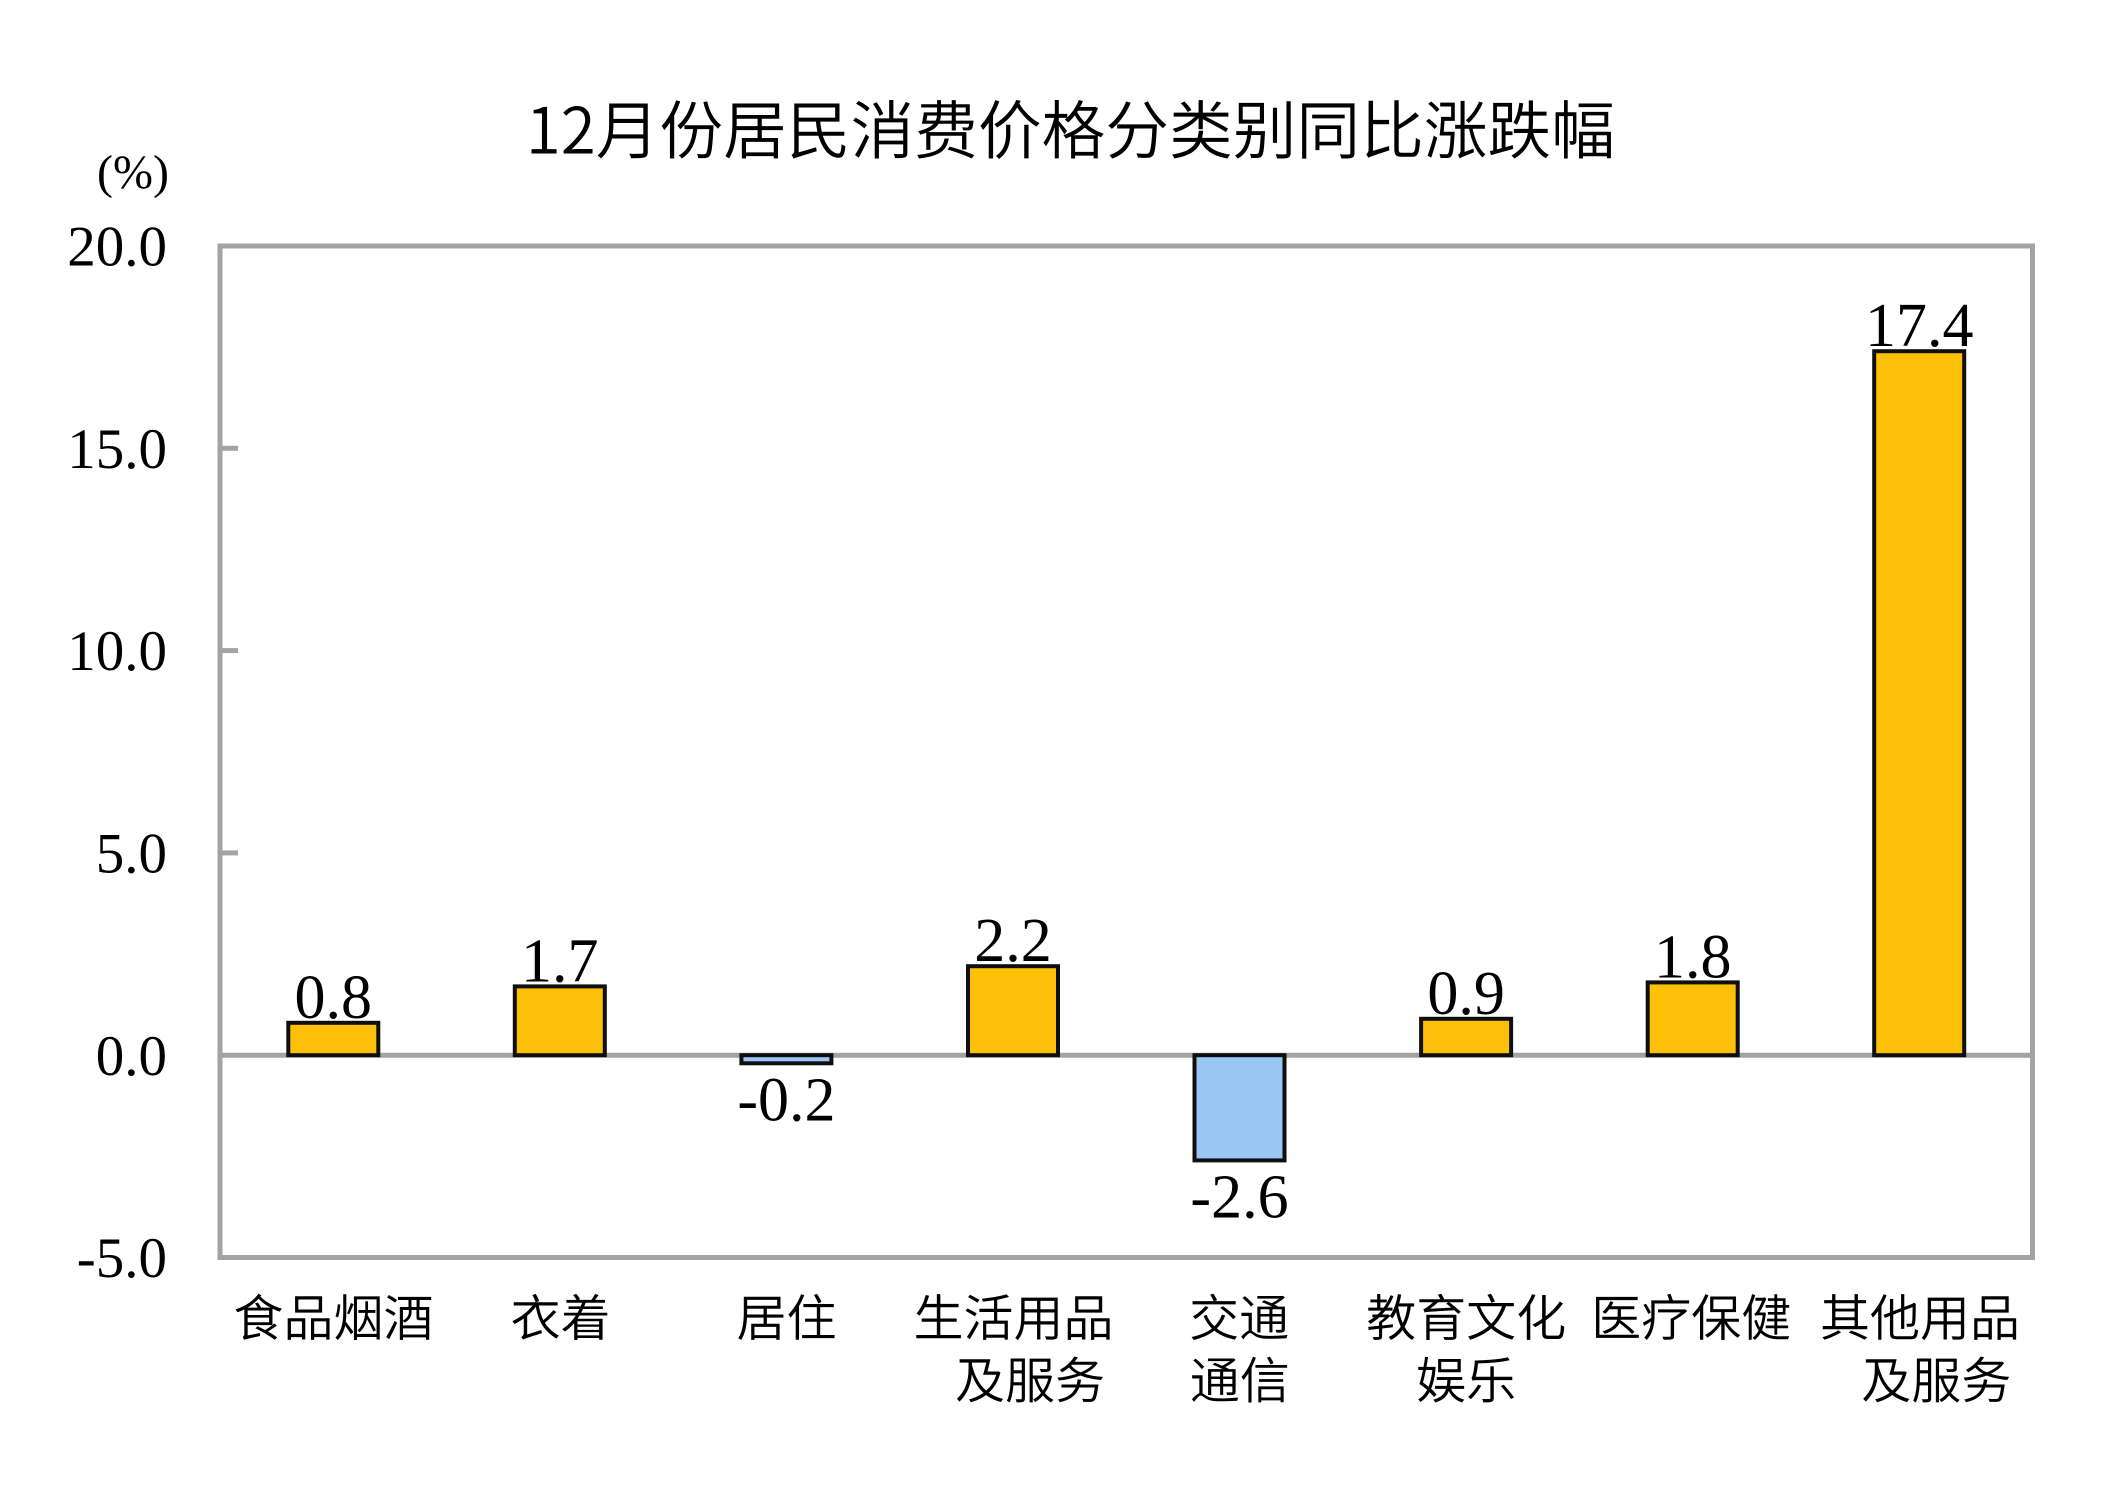 This screenshot has width=2122, height=1512. I want to click on svg-text: 10.0, so click(117, 651).